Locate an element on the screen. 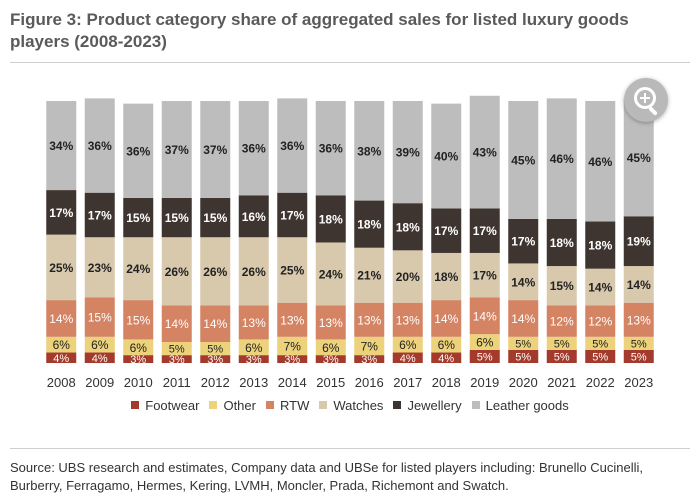 This screenshot has width=700, height=503. data-label-jewellery-2021: 18% is located at coordinates (562, 243).